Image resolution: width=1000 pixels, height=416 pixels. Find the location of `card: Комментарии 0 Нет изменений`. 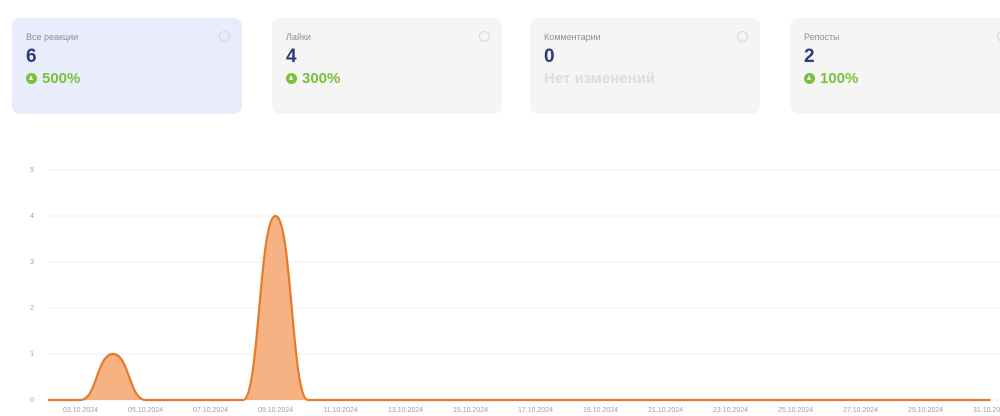

card: Комментарии 0 Нет изменений is located at coordinates (645, 66).